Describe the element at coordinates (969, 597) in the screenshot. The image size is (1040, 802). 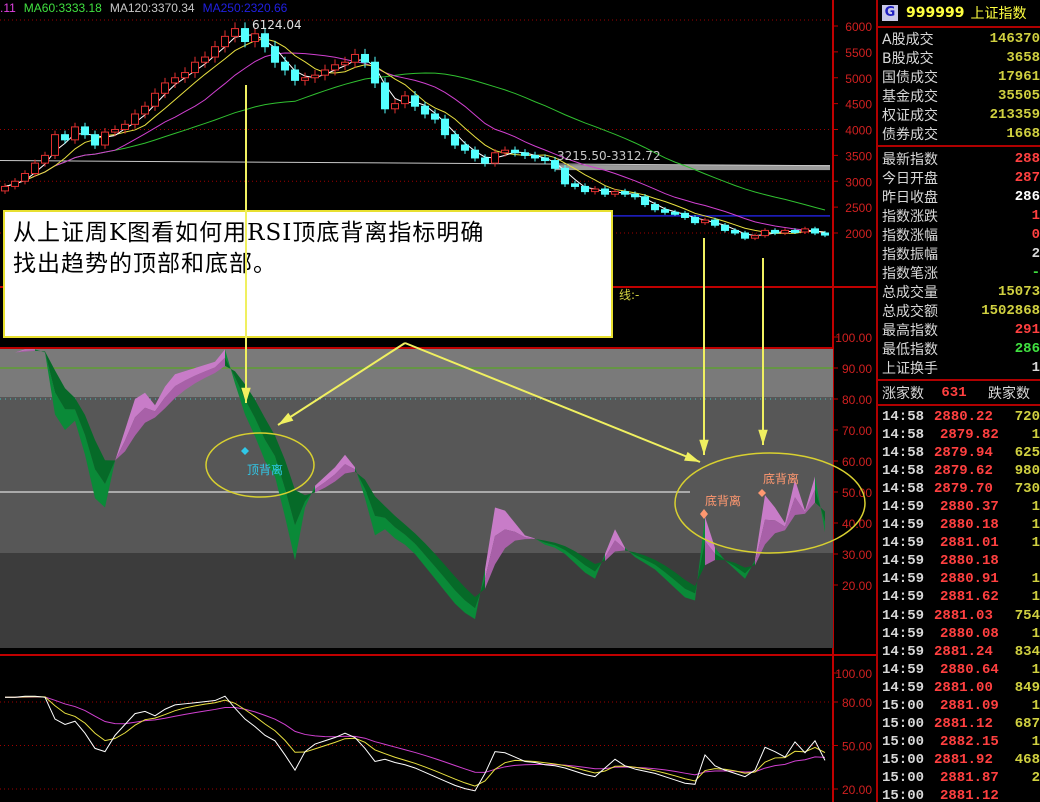
I see `tick-price: 2881.62` at that location.